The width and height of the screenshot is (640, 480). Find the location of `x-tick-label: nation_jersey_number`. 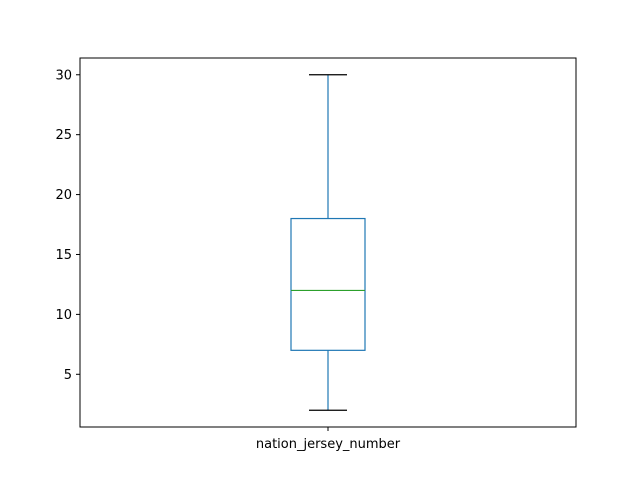

x-tick-label: nation_jersey_number is located at coordinates (328, 444).